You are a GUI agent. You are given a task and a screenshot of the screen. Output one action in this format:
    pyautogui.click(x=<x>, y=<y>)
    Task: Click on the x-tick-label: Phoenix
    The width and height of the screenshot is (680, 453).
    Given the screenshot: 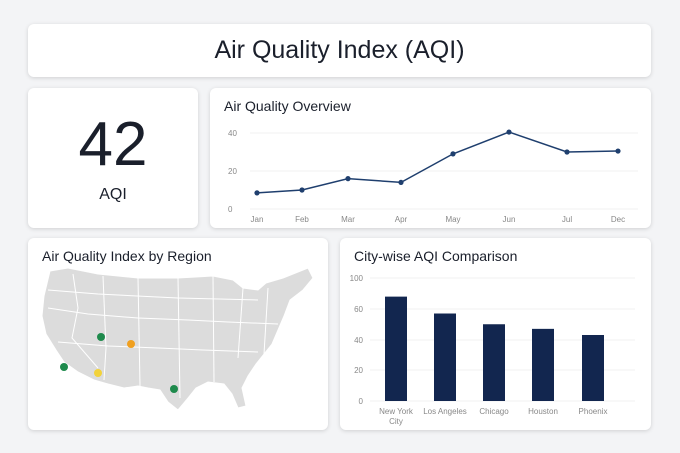 What is the action you would take?
    pyautogui.click(x=593, y=411)
    